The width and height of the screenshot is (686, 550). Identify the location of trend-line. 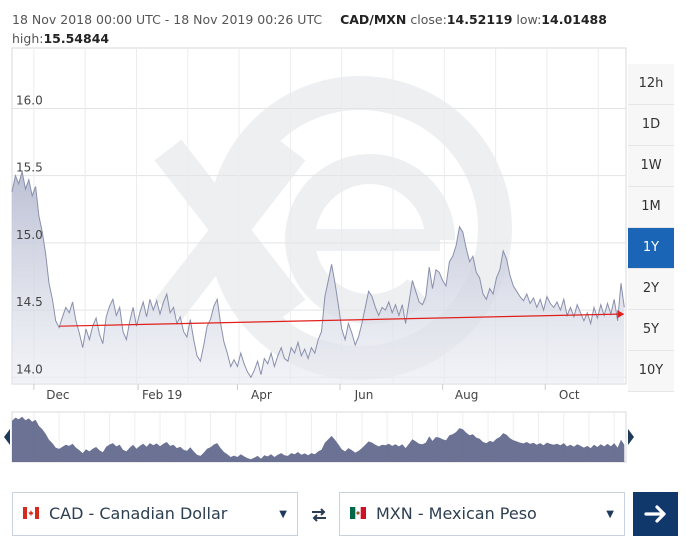
(342, 318).